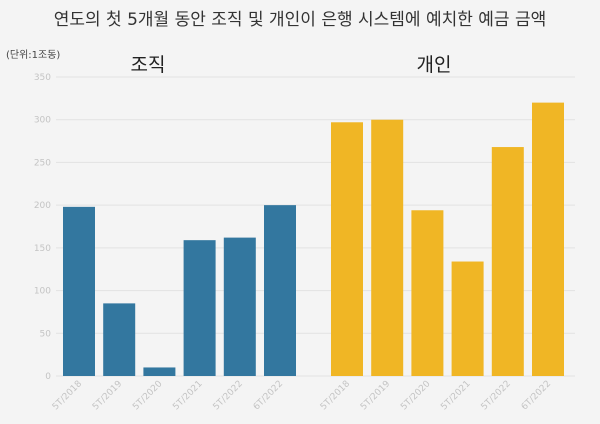  Describe the element at coordinates (42, 249) in the screenshot. I see `y-tick-label: 150` at that location.